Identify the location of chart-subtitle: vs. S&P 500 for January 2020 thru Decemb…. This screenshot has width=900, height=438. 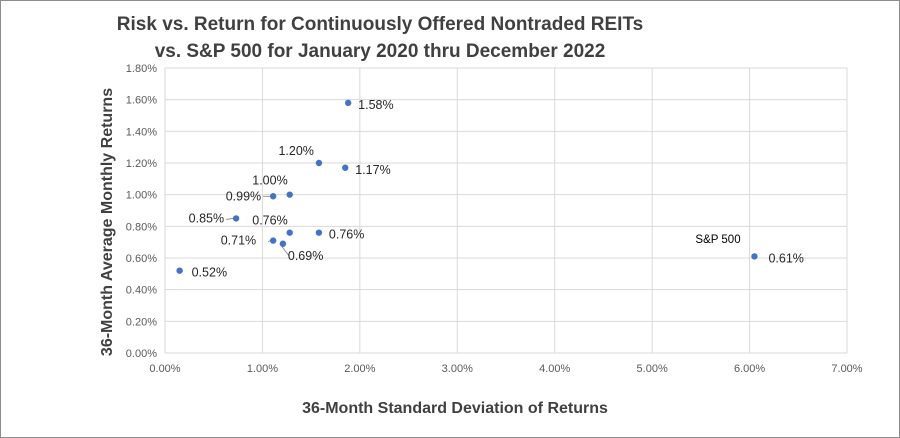
(380, 51).